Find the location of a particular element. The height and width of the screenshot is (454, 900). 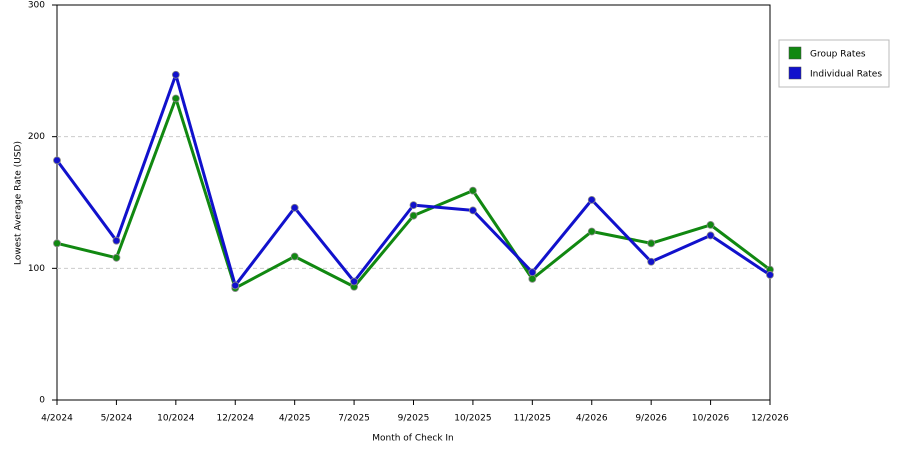

y-tick-label: 200 is located at coordinates (36, 137).